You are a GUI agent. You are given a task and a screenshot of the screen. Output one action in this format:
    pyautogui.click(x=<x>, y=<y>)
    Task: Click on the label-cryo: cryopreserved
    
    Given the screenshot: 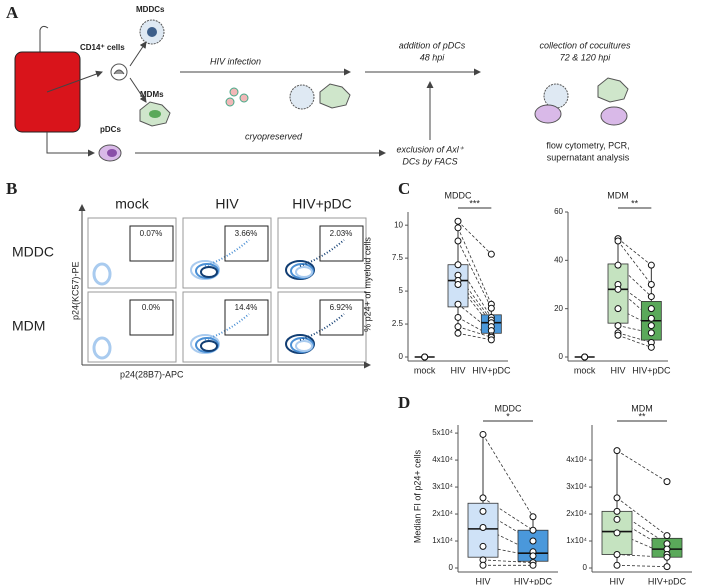 What is the action you would take?
    pyautogui.click(x=274, y=136)
    